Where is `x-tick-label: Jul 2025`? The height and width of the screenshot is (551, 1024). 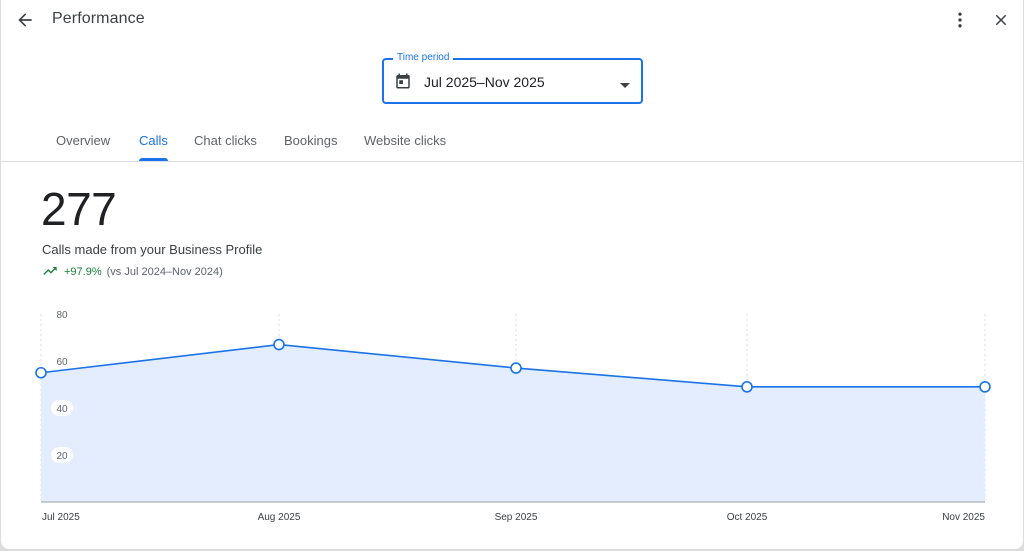
x-tick-label: Jul 2025 is located at coordinates (61, 517).